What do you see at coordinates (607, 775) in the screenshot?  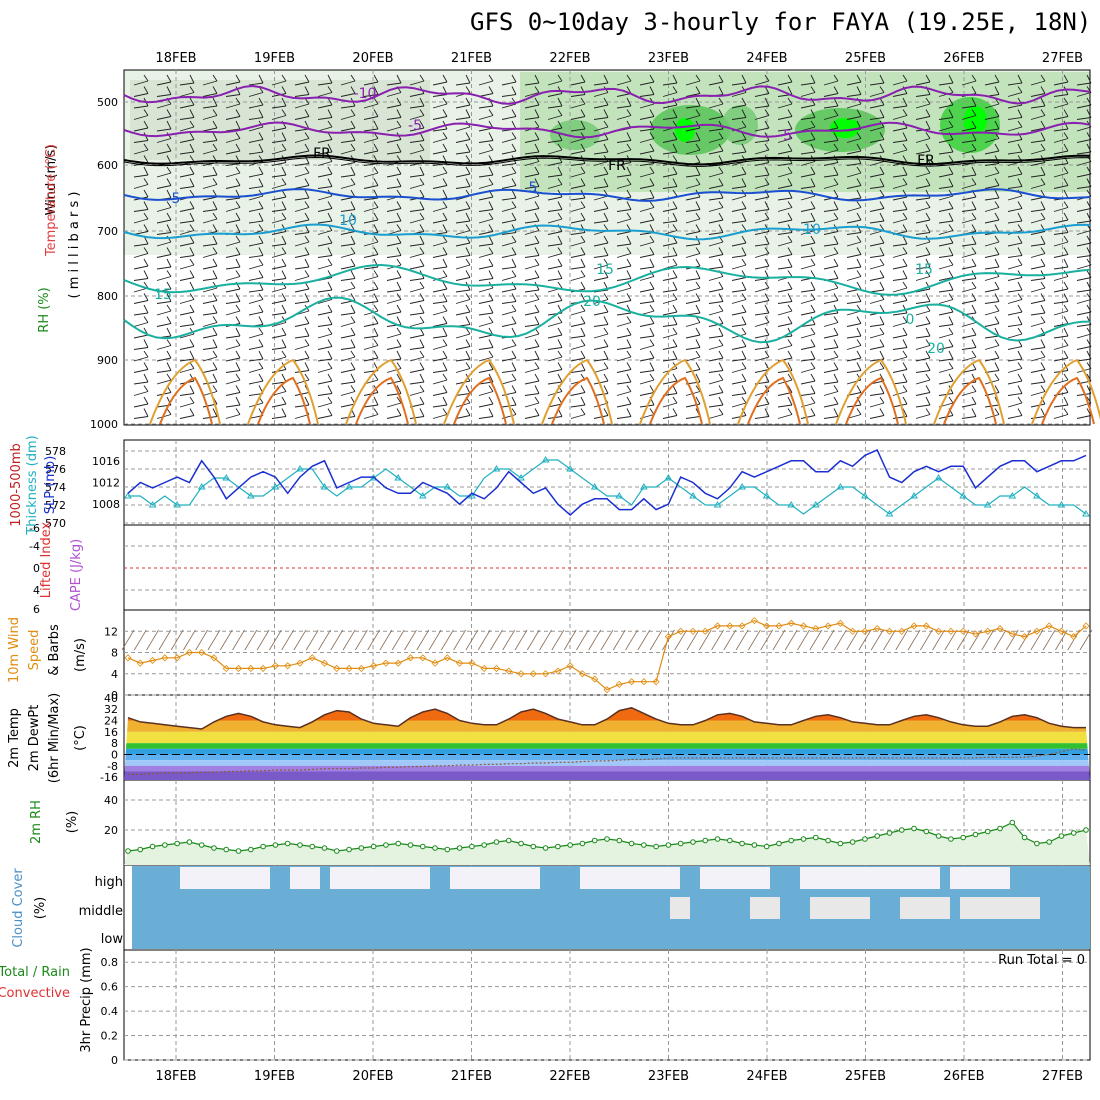 I see `temp-band` at bounding box center [607, 775].